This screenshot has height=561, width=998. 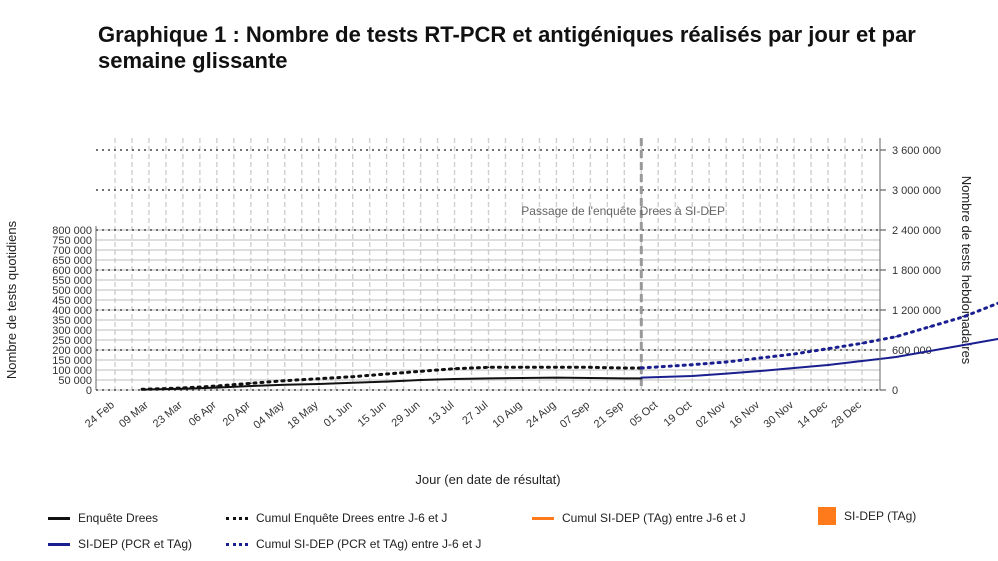 I want to click on y-tick-label: 450 000, so click(x=72, y=301).